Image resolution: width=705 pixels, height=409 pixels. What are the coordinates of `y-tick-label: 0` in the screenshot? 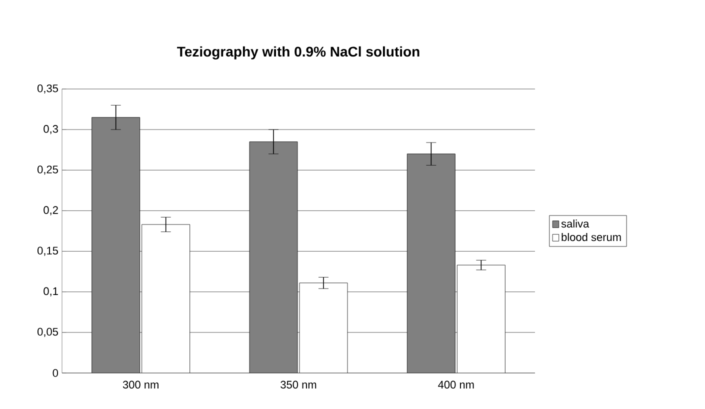 It's located at (55, 373).